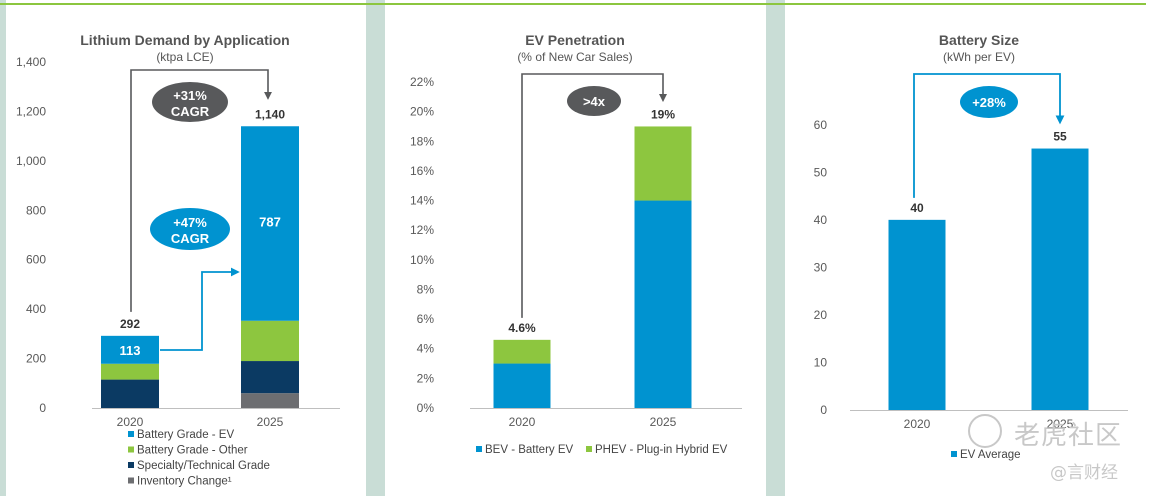  What do you see at coordinates (422, 112) in the screenshot?
I see `y-tick-label: 20%` at bounding box center [422, 112].